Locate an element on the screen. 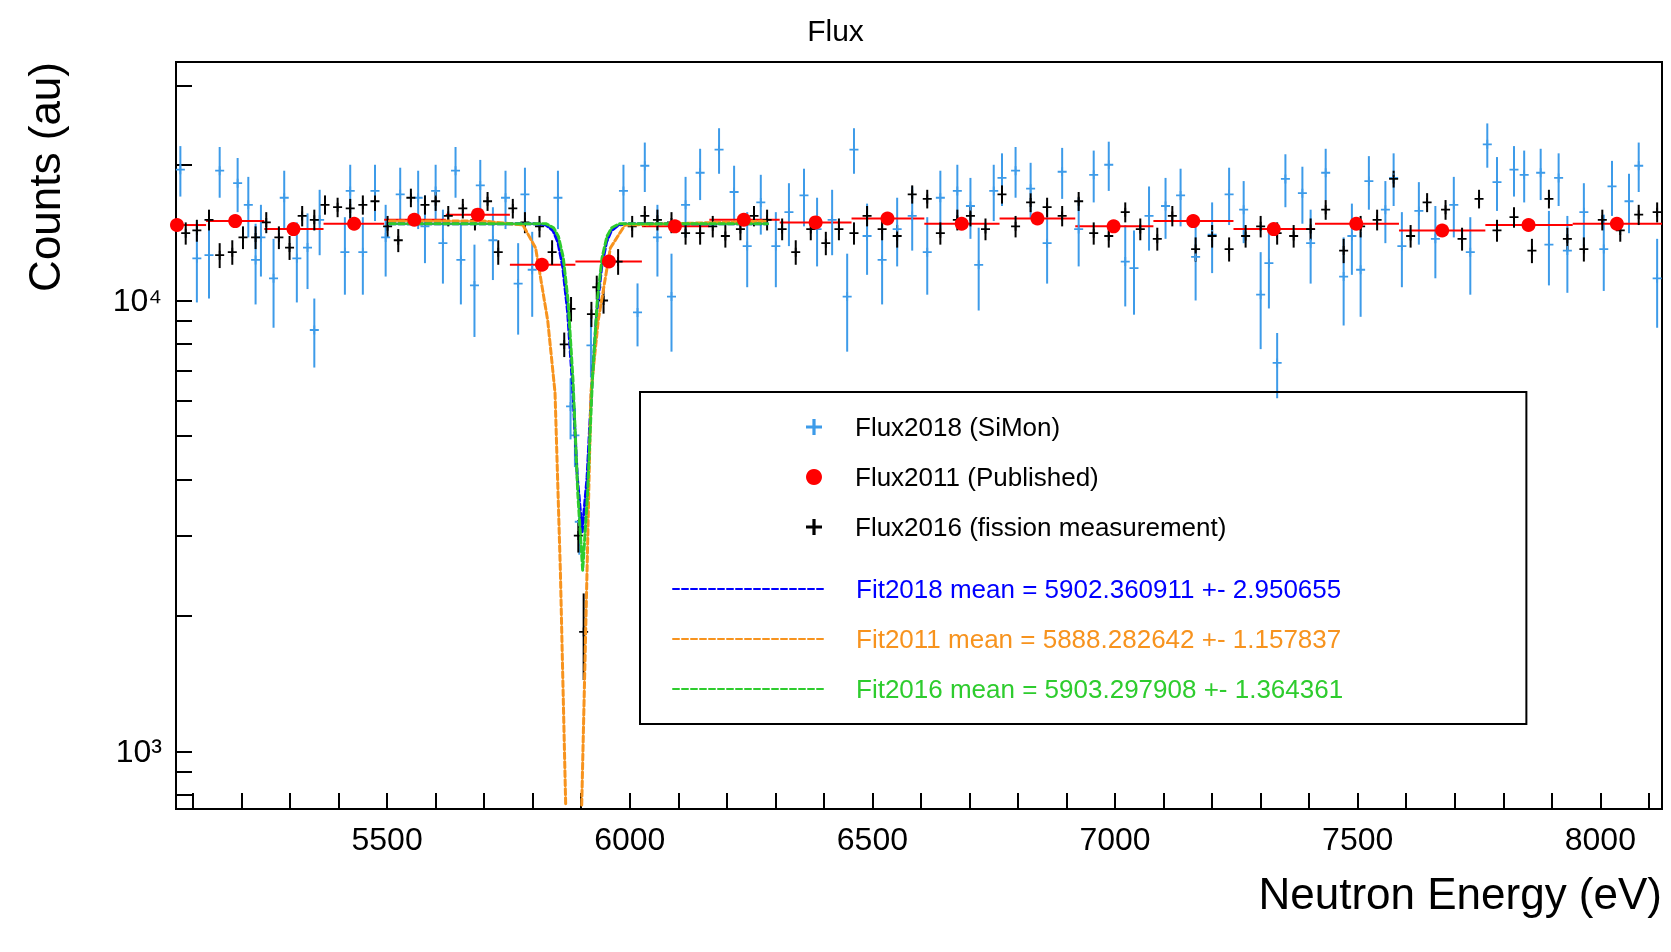 This screenshot has width=1671, height=952. chart-title: Flux is located at coordinates (835, 30).